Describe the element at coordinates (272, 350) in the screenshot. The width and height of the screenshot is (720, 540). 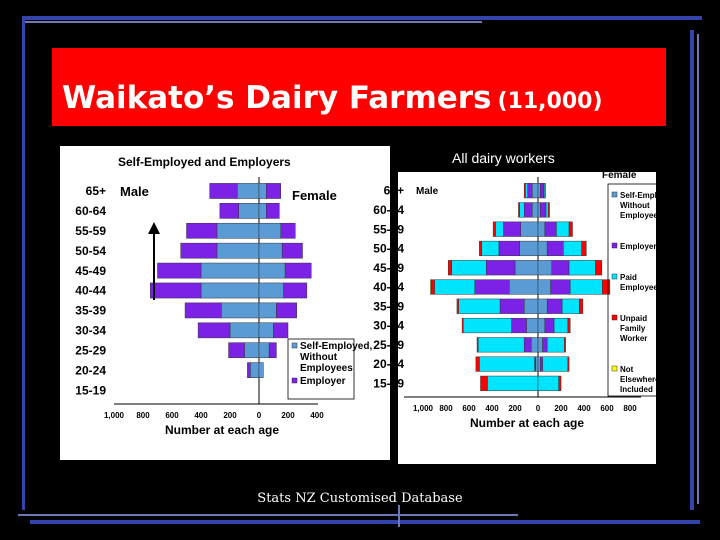
I see `chart0-bar-25-29-s3` at that location.